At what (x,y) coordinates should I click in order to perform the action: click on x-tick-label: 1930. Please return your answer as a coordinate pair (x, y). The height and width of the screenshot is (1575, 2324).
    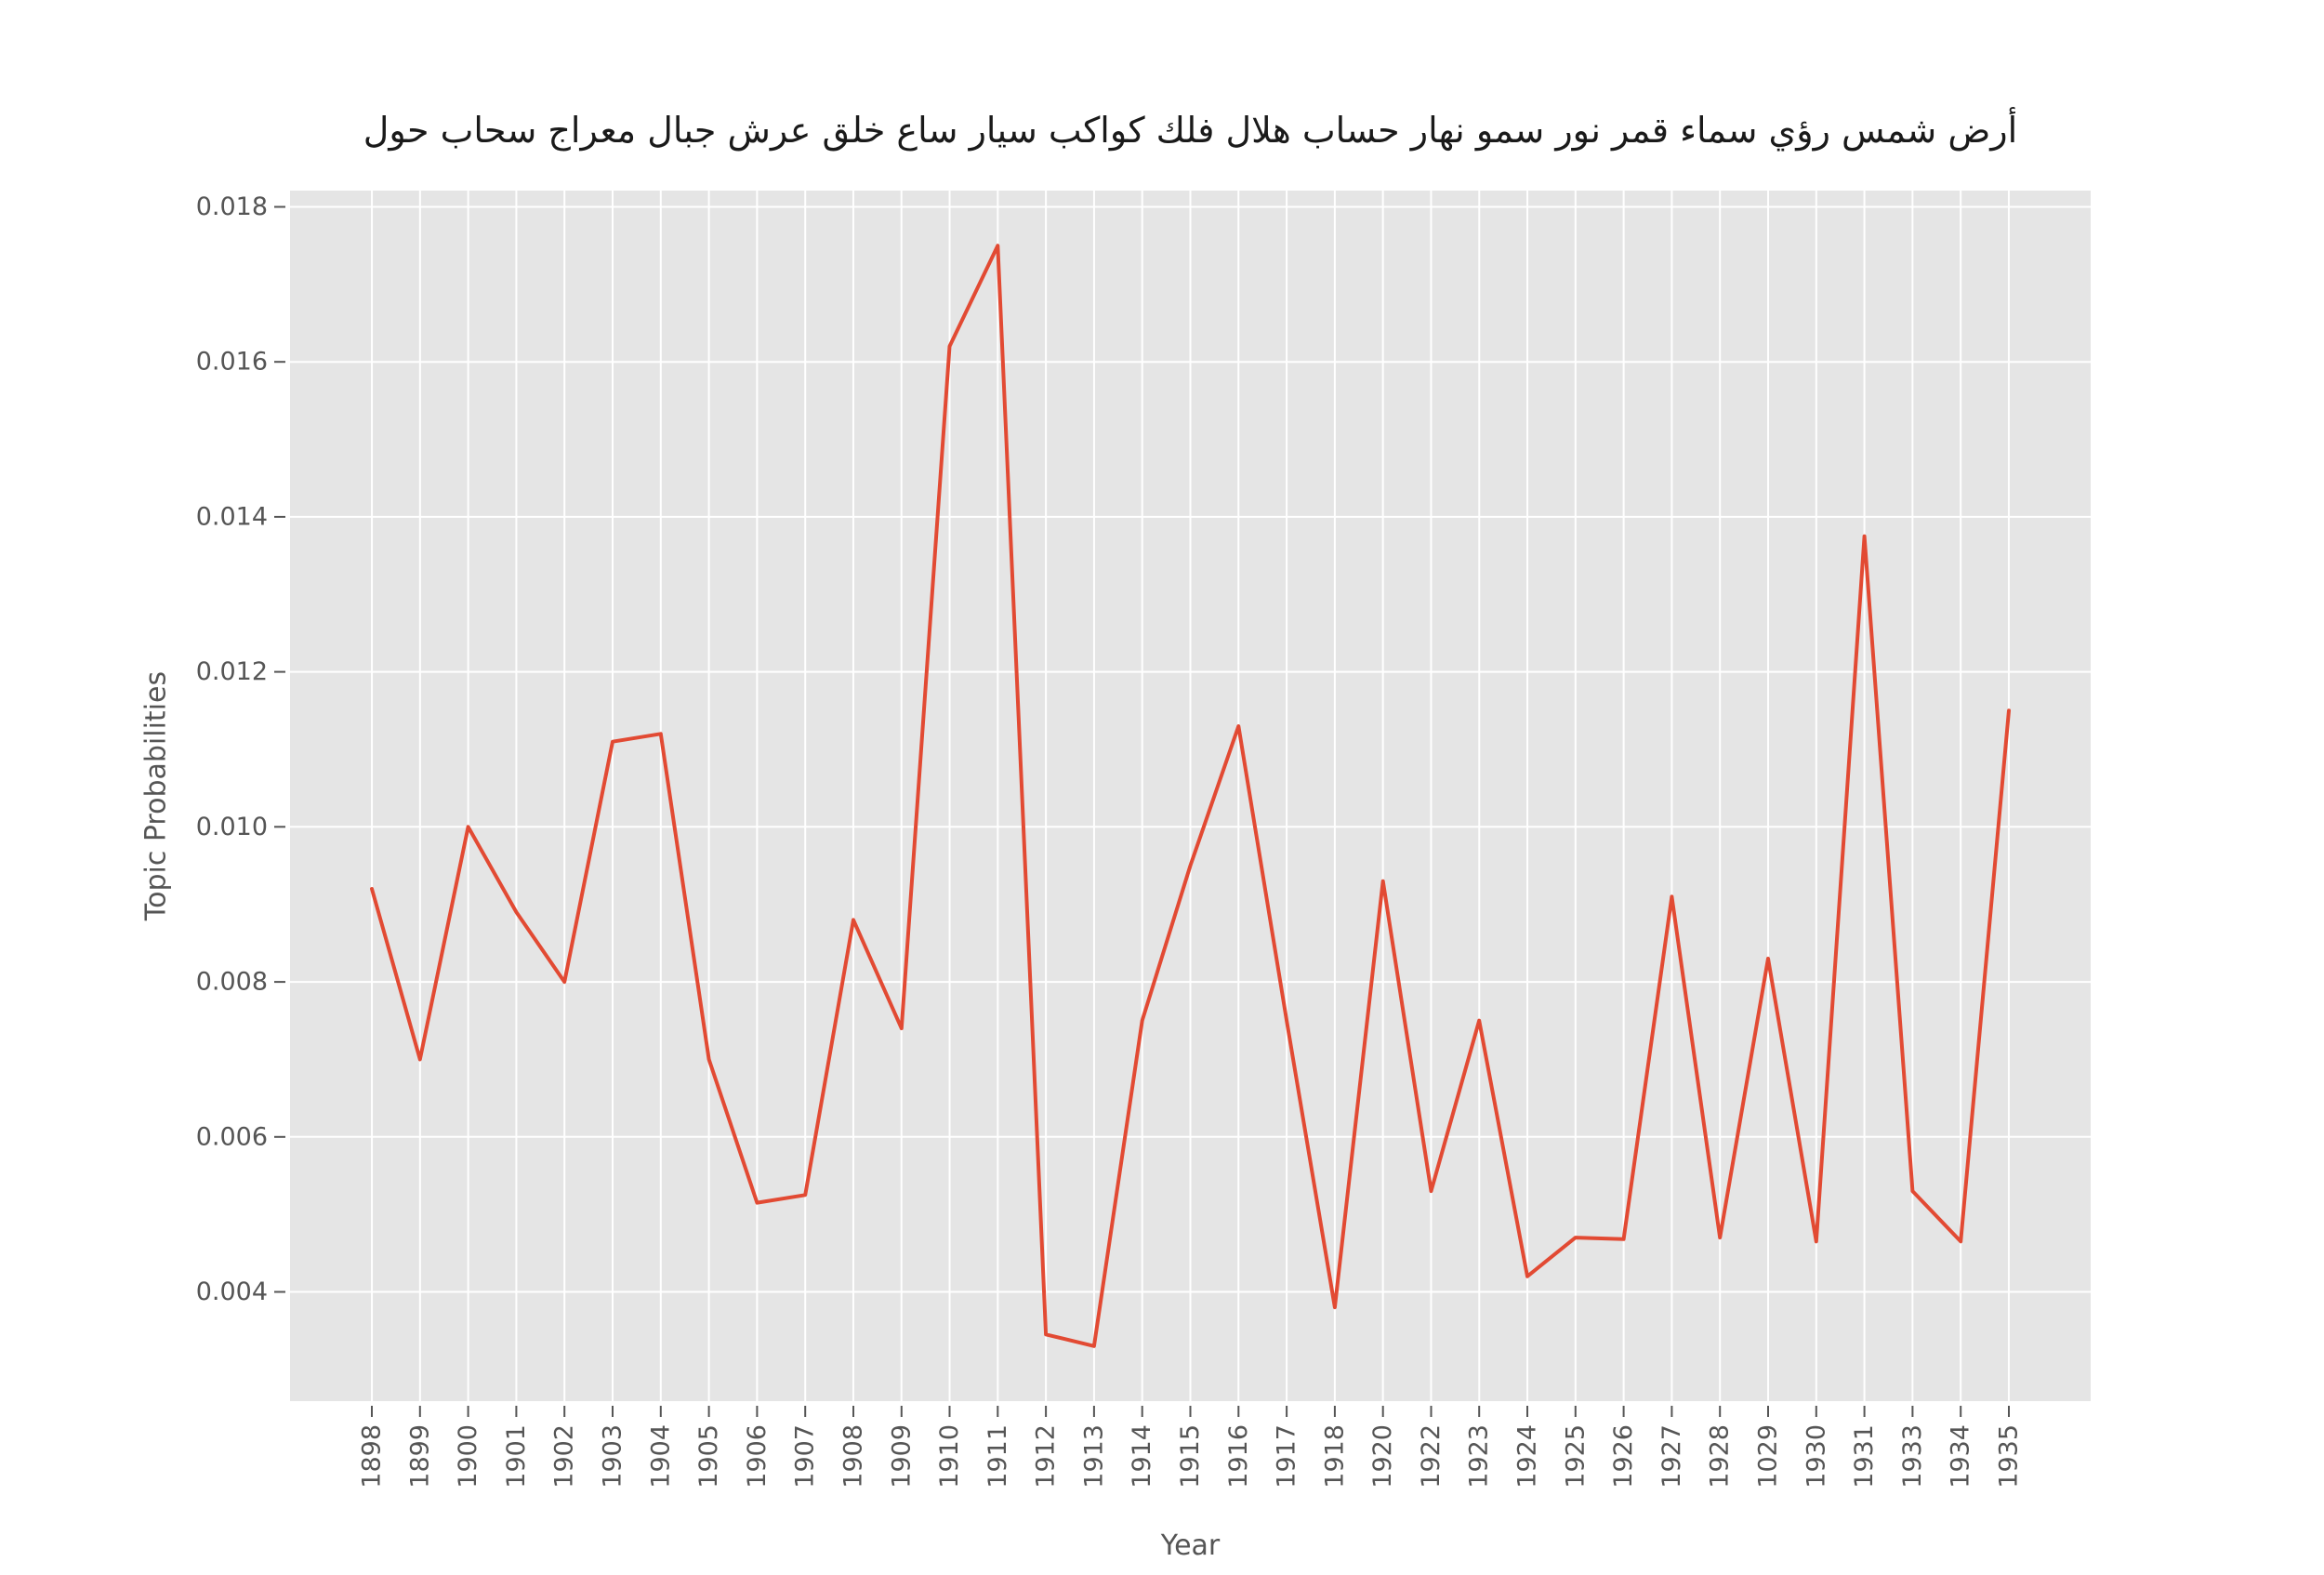
    Looking at the image, I should click on (1816, 1456).